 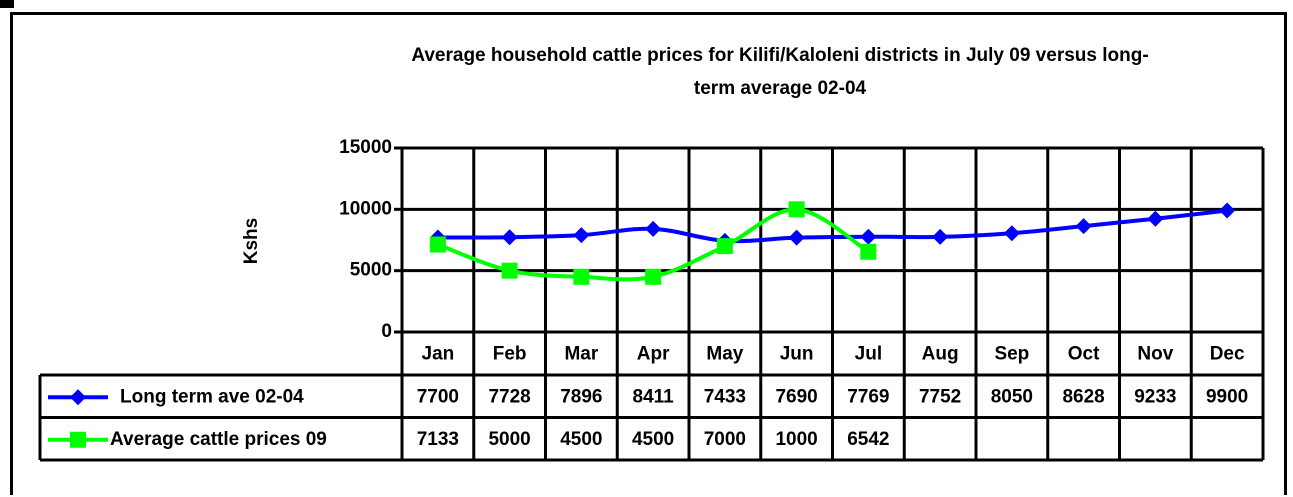 What do you see at coordinates (7, 4) in the screenshot?
I see `cropped-edge` at bounding box center [7, 4].